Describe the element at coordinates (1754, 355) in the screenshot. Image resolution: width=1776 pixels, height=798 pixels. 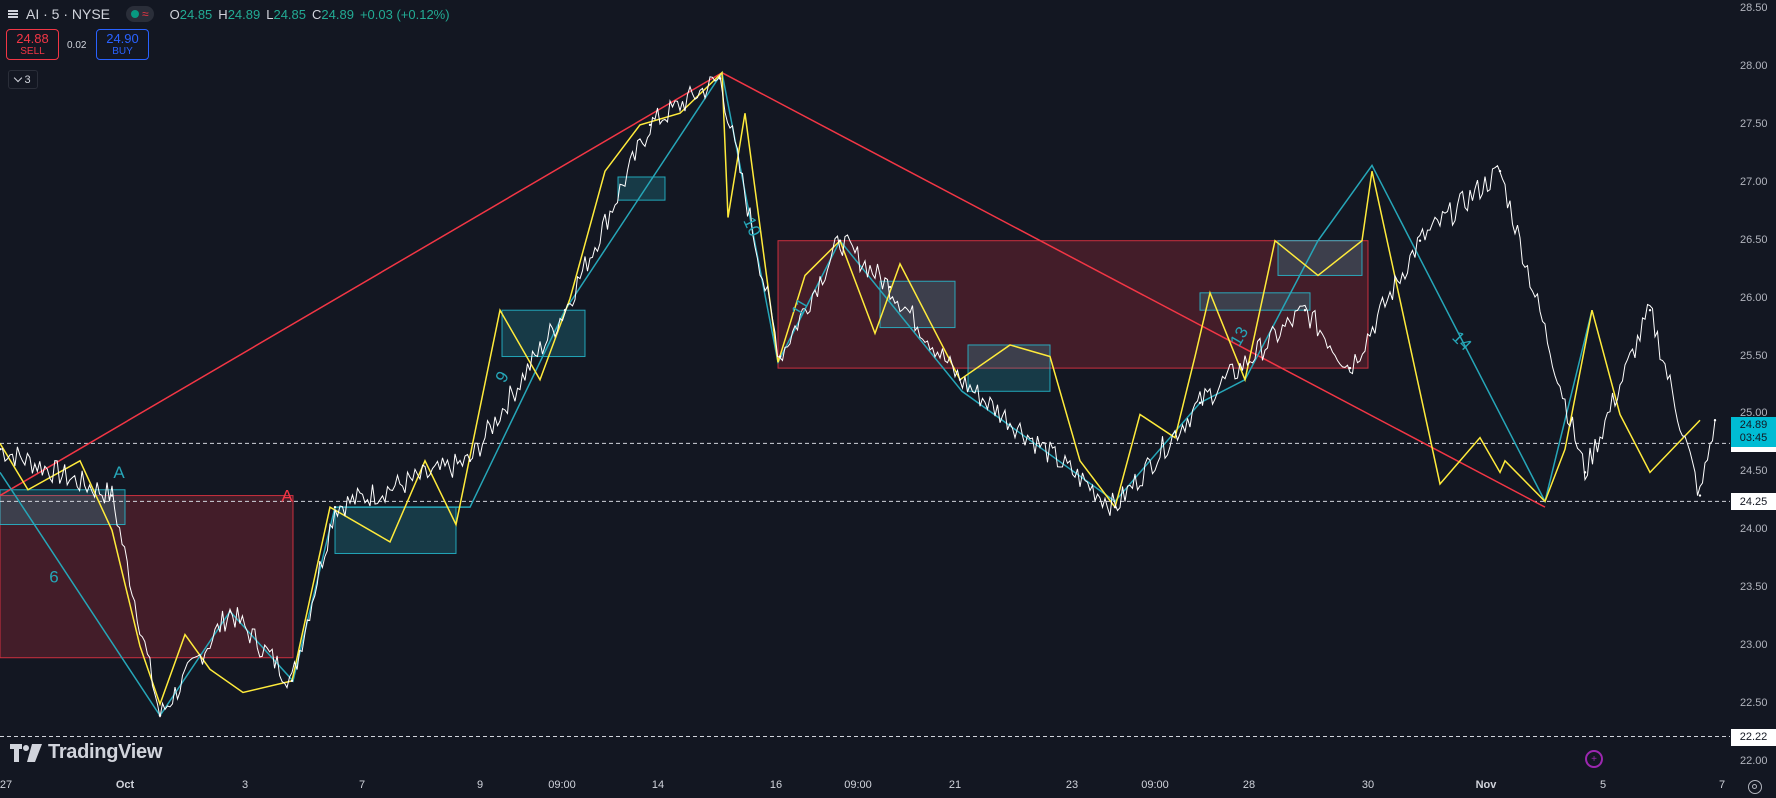
I see `price-tick-label: 25.50` at that location.